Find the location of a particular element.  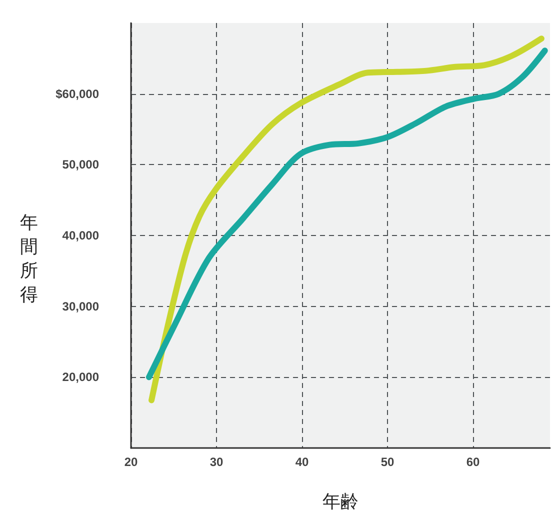

x-tick-label: 60 is located at coordinates (473, 462).